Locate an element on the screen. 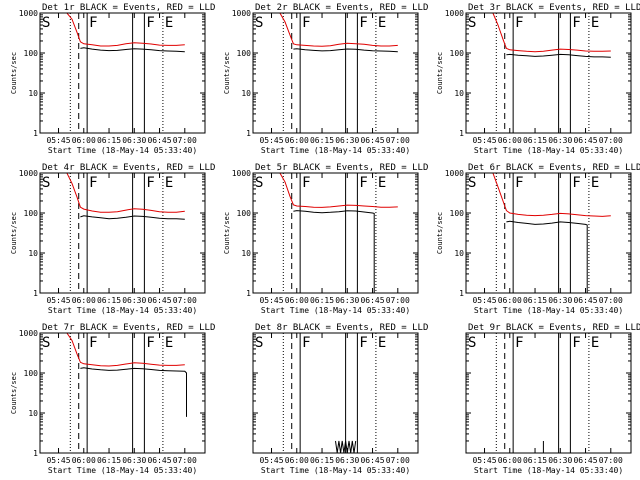 This screenshot has width=640, height=480. panel-title: Det 7r BLACK = Events, RED = LLD is located at coordinates (128, 328).